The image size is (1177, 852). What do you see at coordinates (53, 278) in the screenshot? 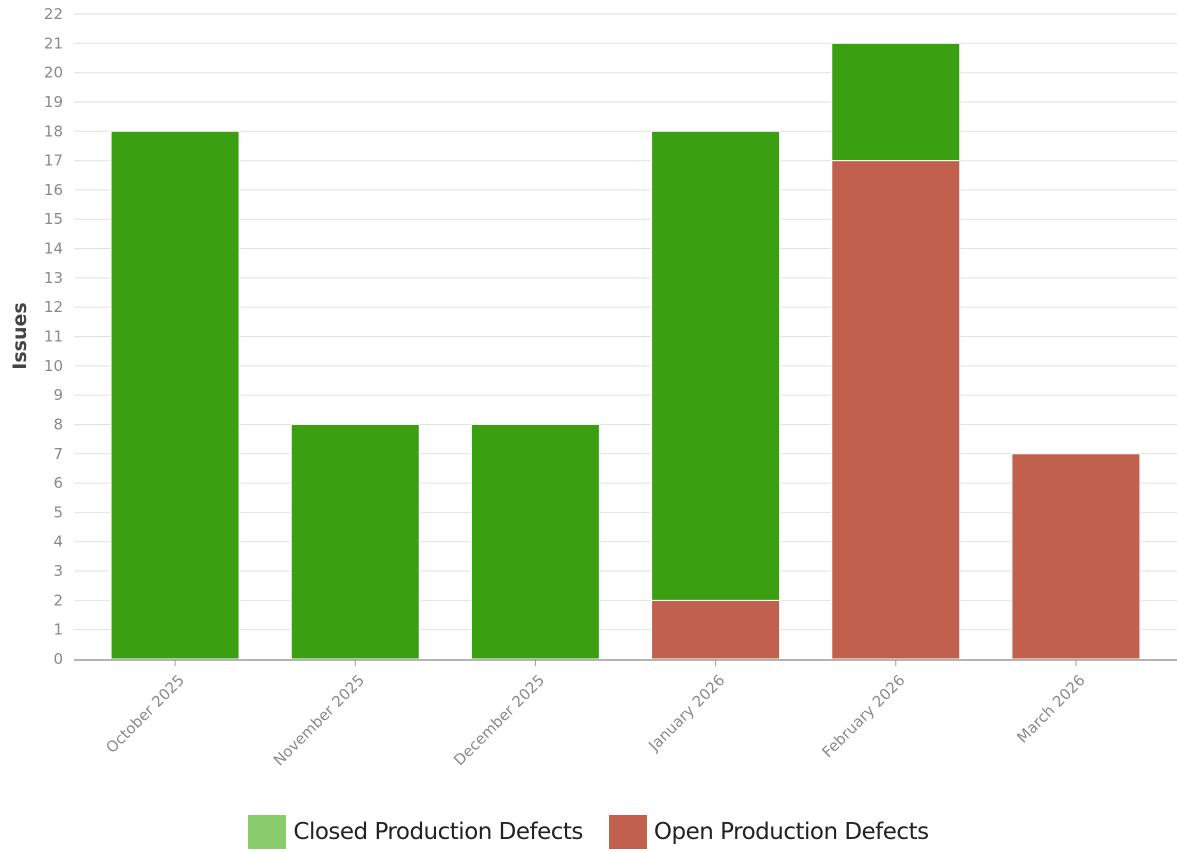
I see `y-tick-label: 13` at bounding box center [53, 278].